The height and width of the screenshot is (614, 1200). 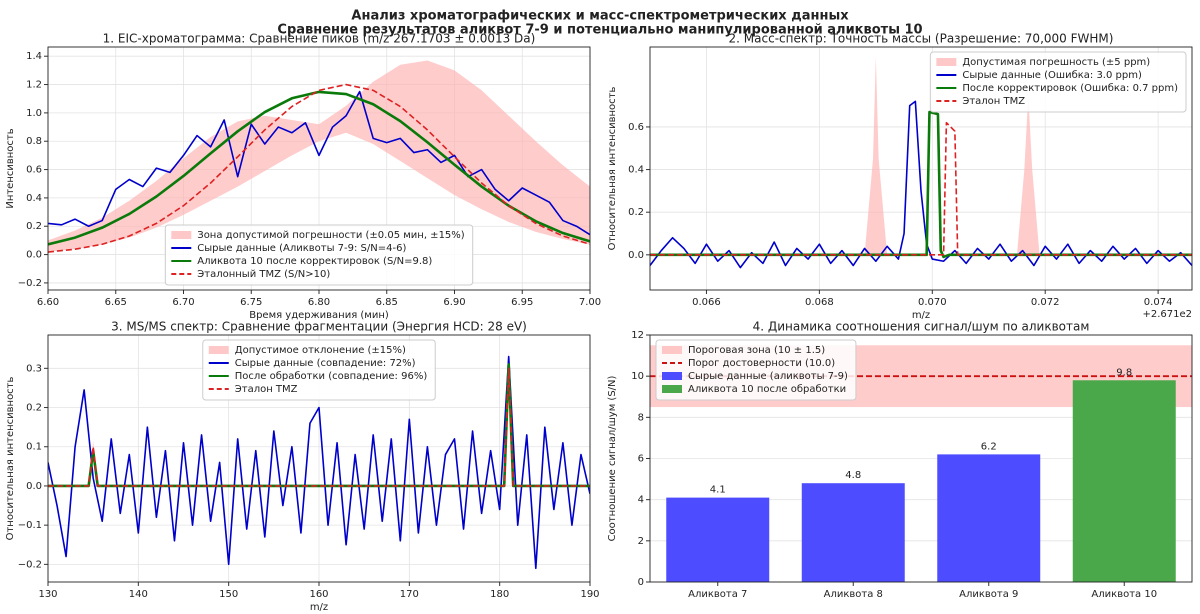 I want to click on legend-label: Эталонный TMZ (S/N>10), so click(x=263, y=274).